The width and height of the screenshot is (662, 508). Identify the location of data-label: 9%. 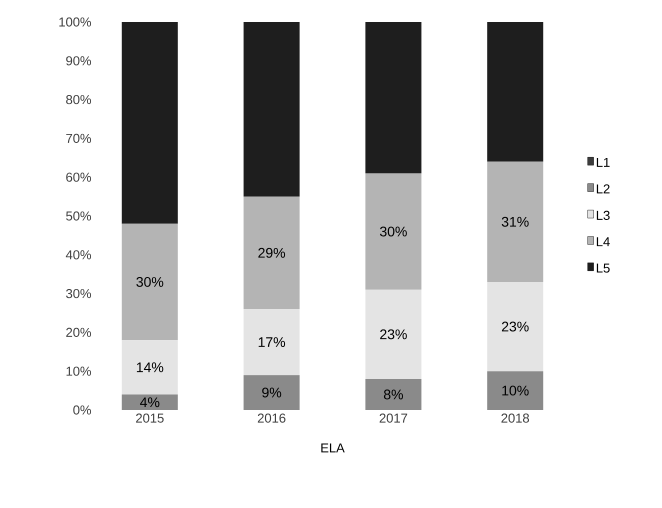
(272, 393).